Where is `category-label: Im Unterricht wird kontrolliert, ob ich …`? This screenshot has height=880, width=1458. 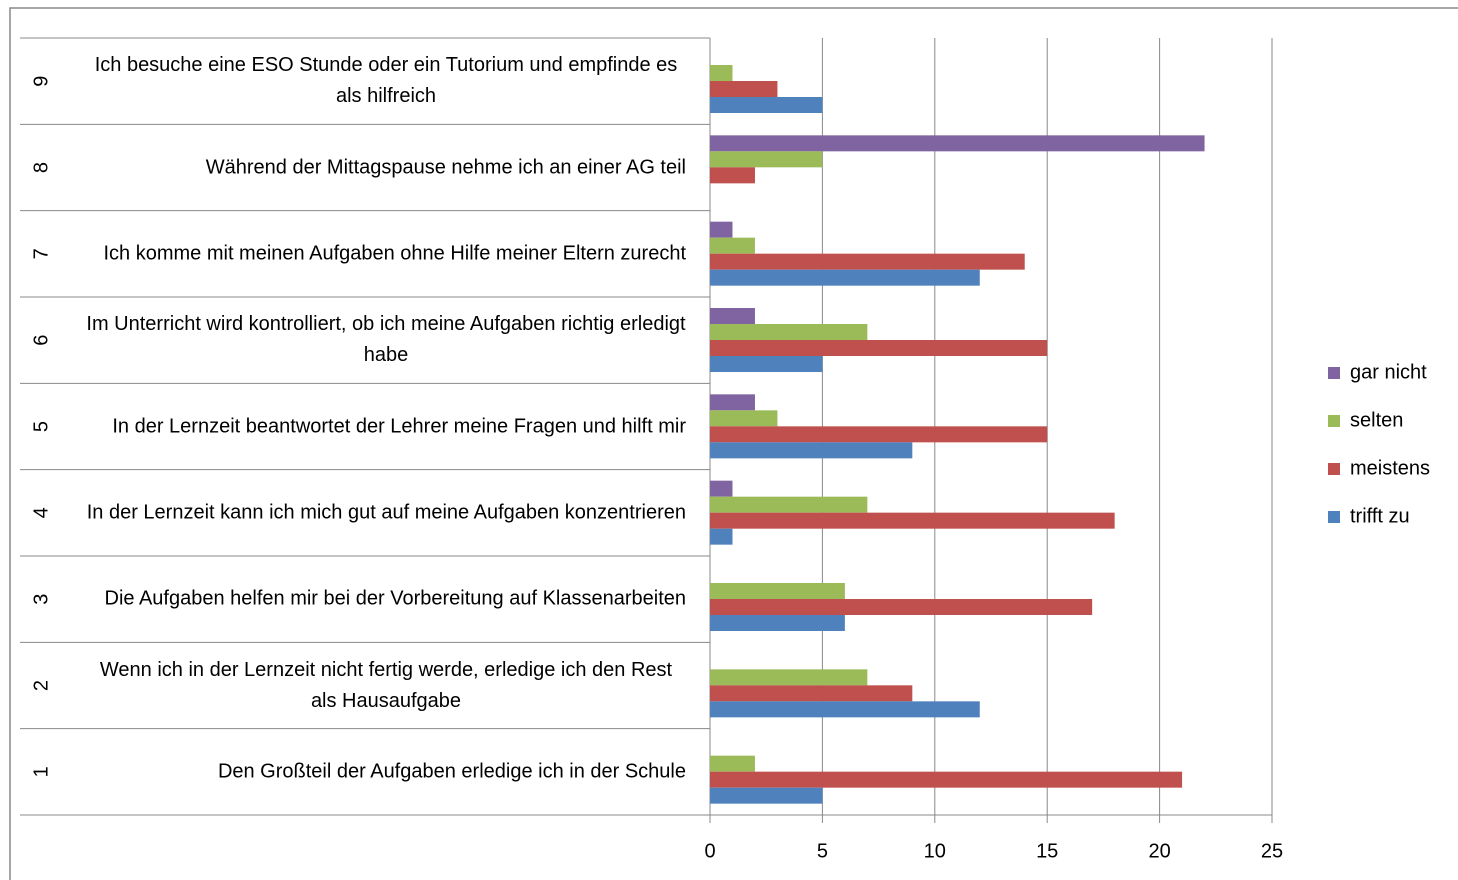
category-label: Im Unterricht wird kontrolliert, ob ich … is located at coordinates (386, 340).